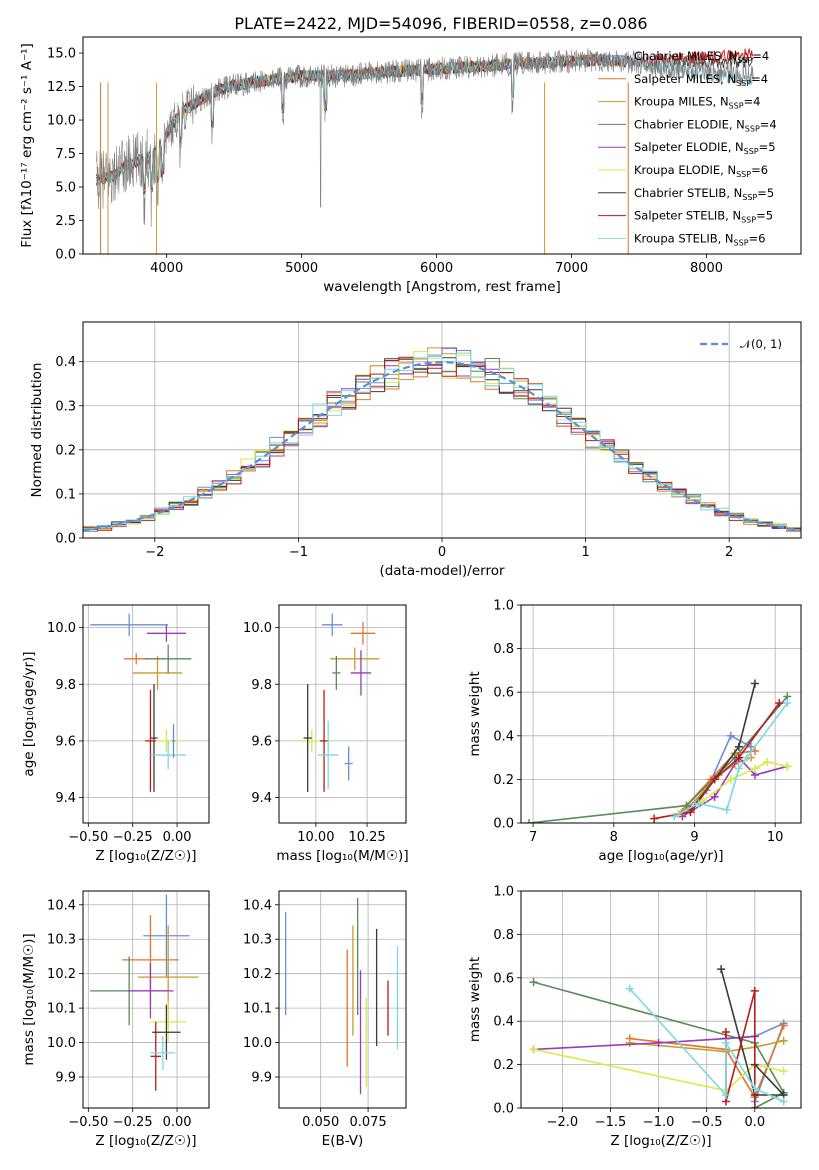  Describe the element at coordinates (27, 145) in the screenshot. I see `y-axis-label: Flux [fλ10⁻¹⁷ erg cm⁻² s⁻¹ A⁻¹]` at that location.